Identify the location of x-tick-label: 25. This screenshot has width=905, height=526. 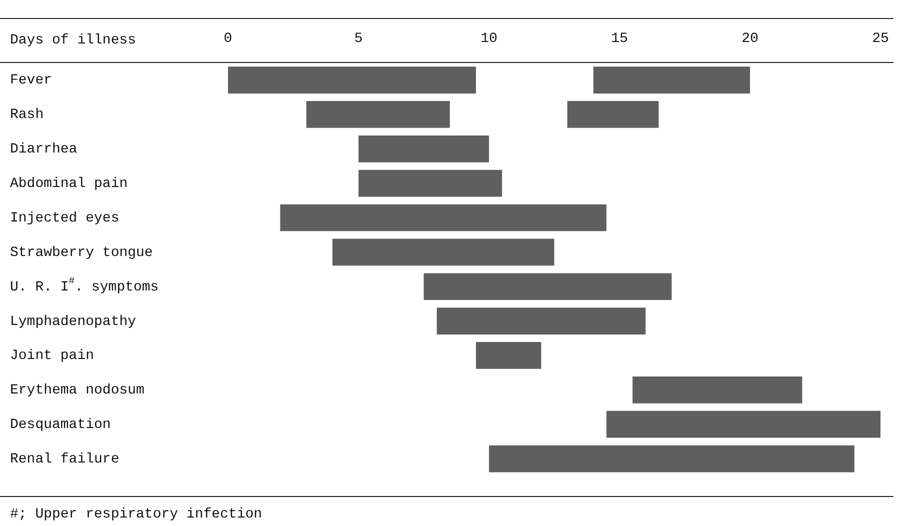
(880, 39).